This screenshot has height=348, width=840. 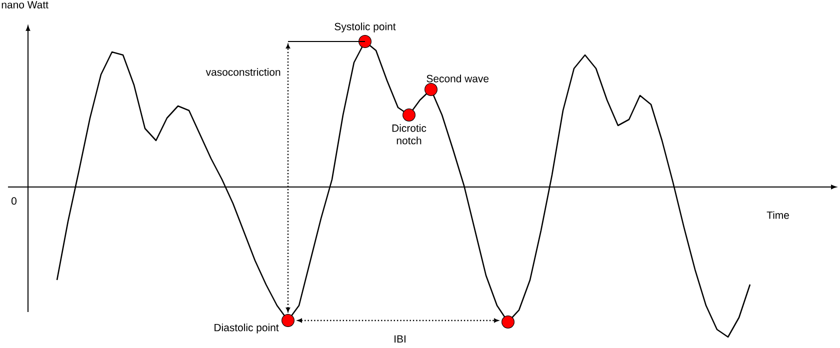 What do you see at coordinates (400, 339) in the screenshot?
I see `annotation: IBI` at bounding box center [400, 339].